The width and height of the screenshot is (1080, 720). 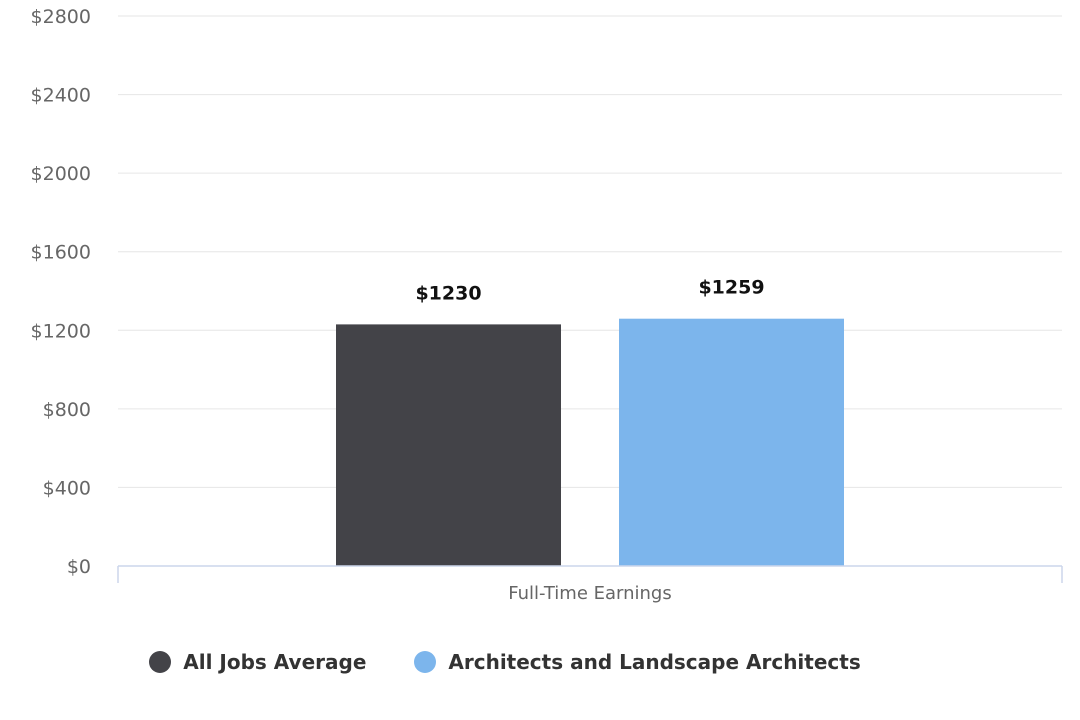 I want to click on legend-swatch-all-jobs-average, so click(x=160, y=662).